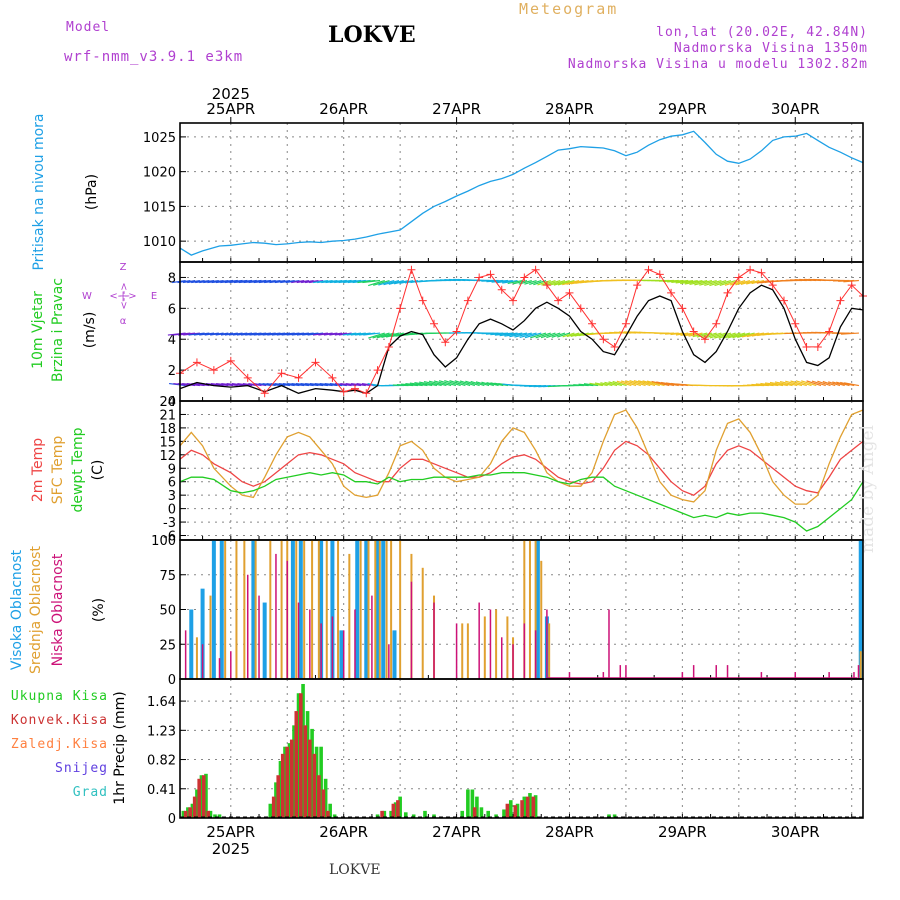  I want to click on bottom-day-label: 30APR, so click(795, 832).